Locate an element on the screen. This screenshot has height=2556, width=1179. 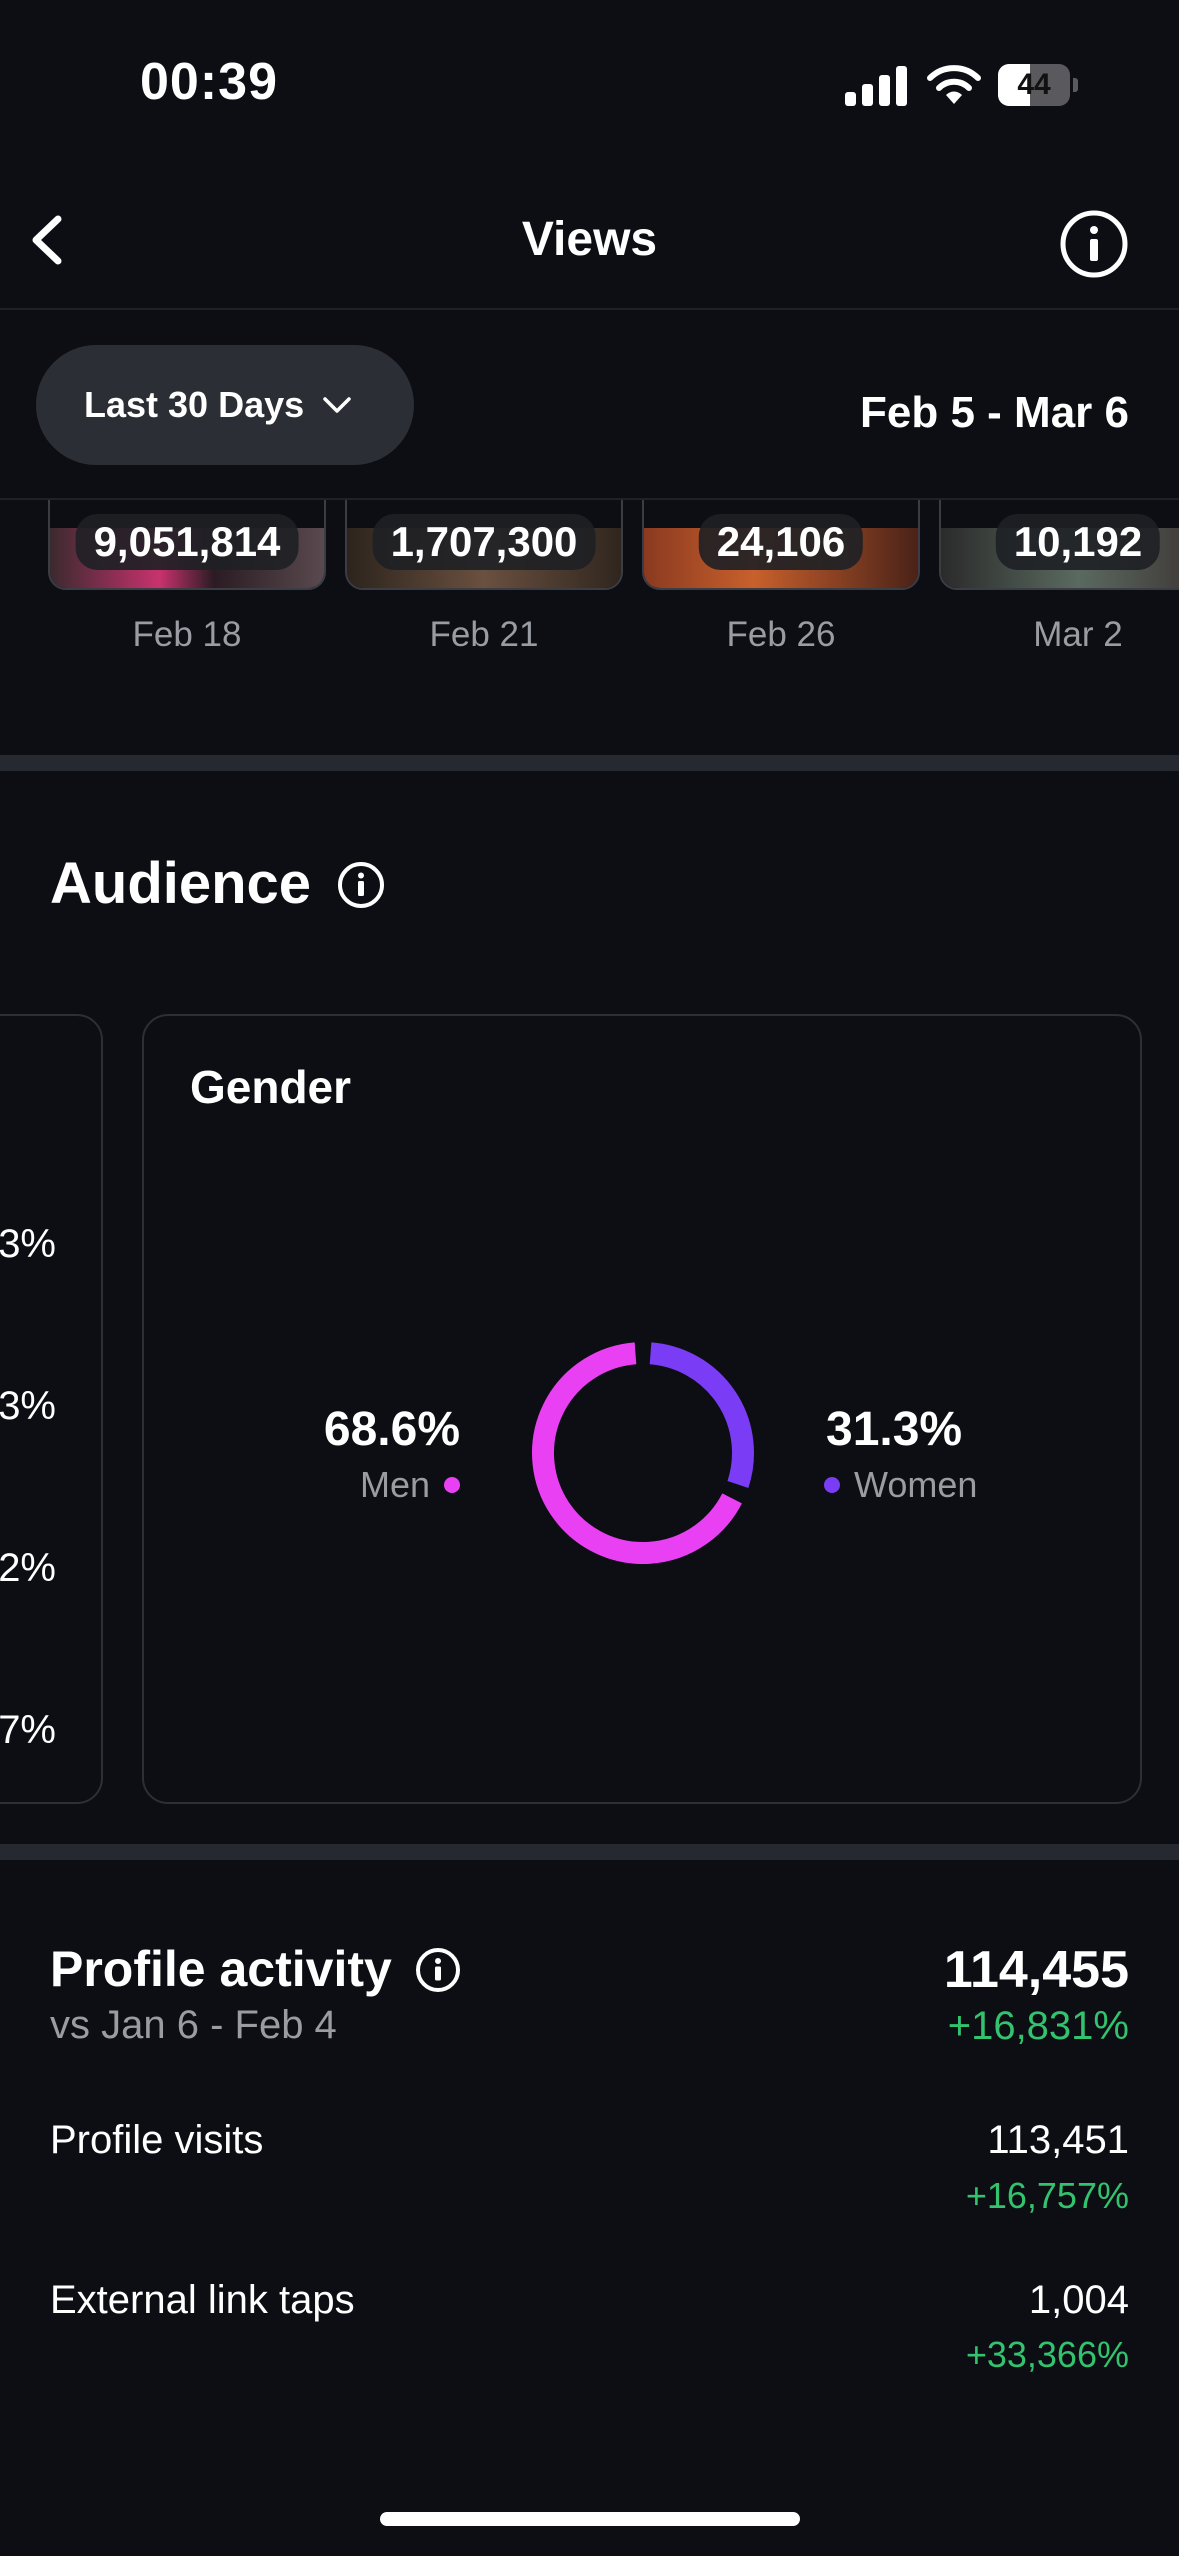
cellular-signal-icon is located at coordinates (876, 85).